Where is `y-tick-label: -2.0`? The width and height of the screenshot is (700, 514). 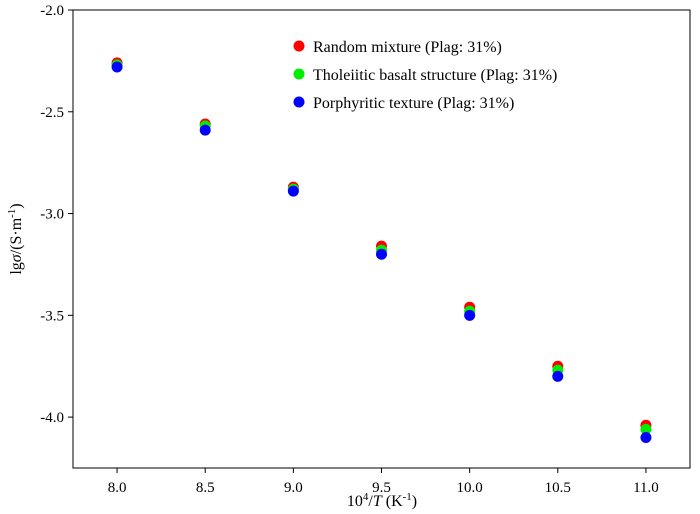 y-tick-label: -2.0 is located at coordinates (52, 11).